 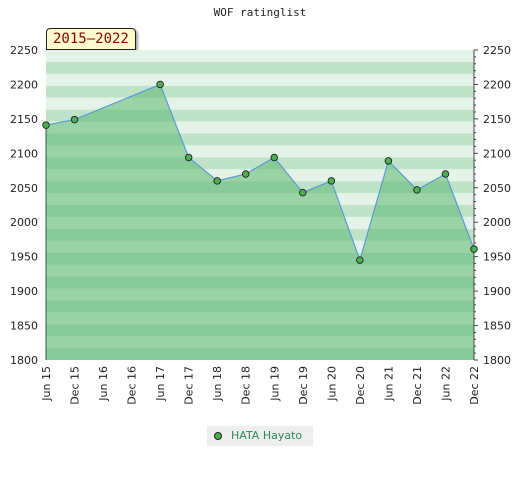 What do you see at coordinates (497, 222) in the screenshot?
I see `y-tick-label-right: 2000` at bounding box center [497, 222].